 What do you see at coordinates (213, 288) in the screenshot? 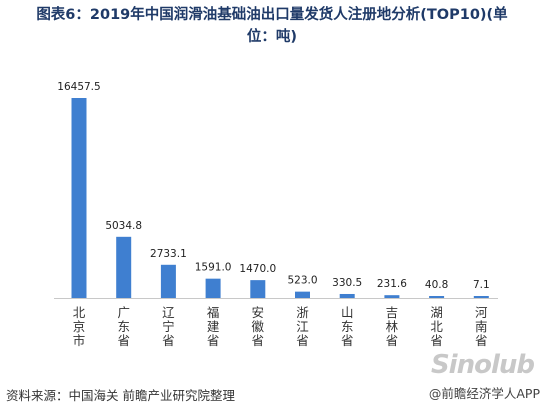
I see `bar-福建省` at bounding box center [213, 288].